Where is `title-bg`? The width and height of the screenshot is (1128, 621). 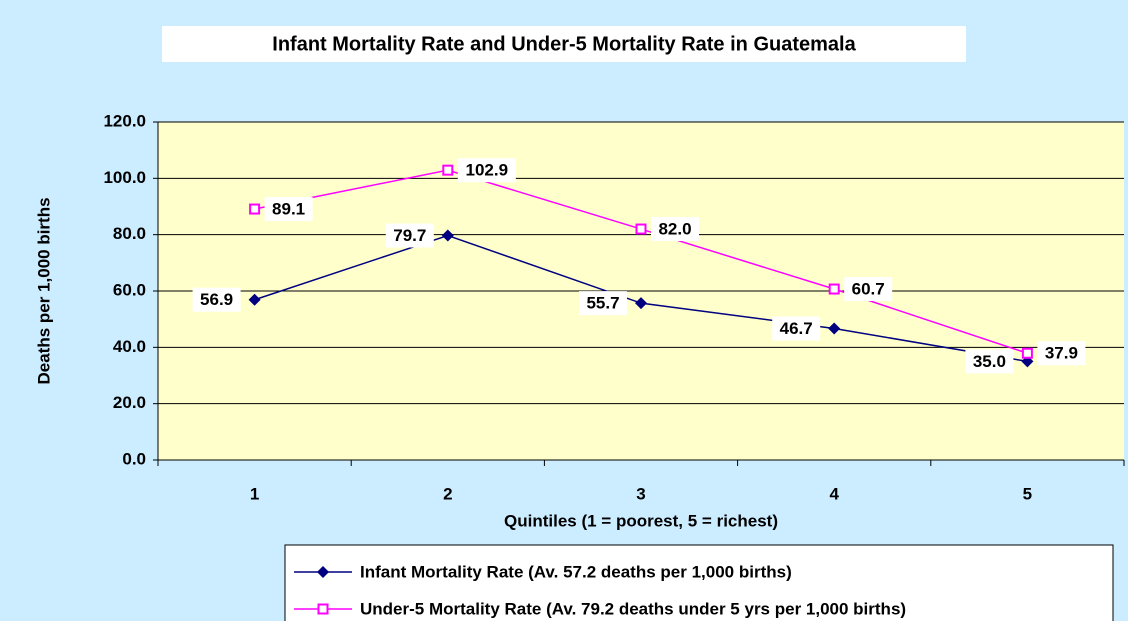 title-bg is located at coordinates (564, 44).